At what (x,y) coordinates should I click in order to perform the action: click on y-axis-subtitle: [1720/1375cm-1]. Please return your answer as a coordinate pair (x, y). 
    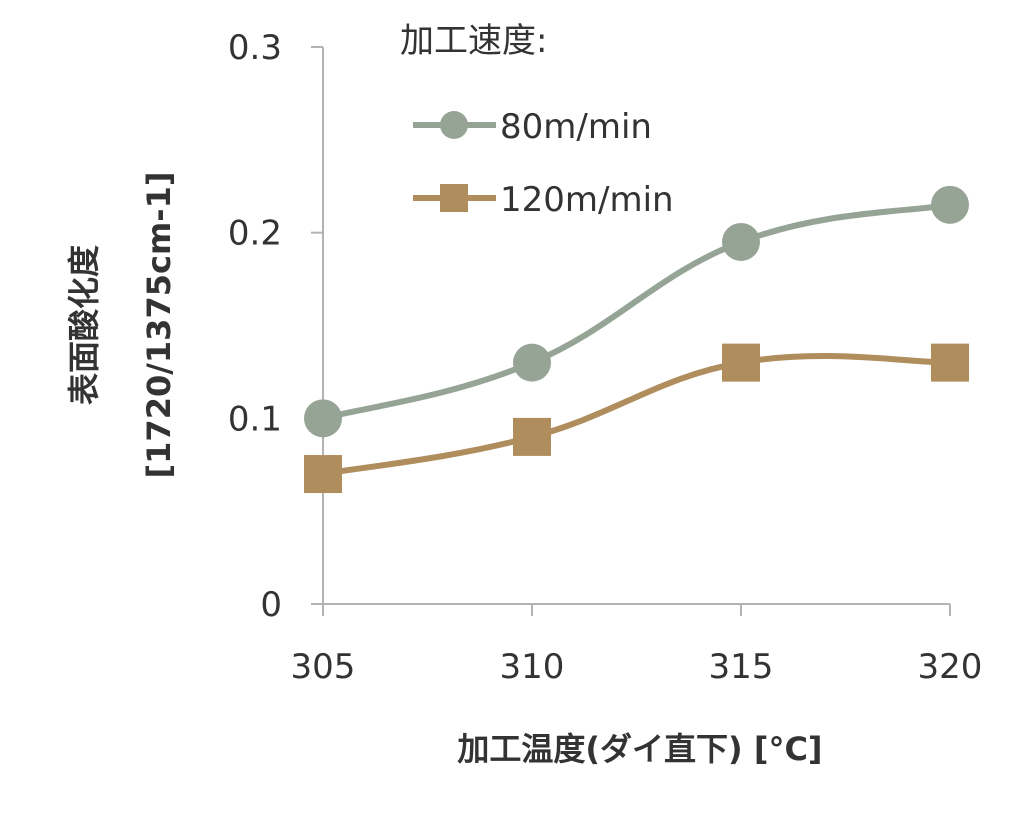
    Looking at the image, I should click on (159, 325).